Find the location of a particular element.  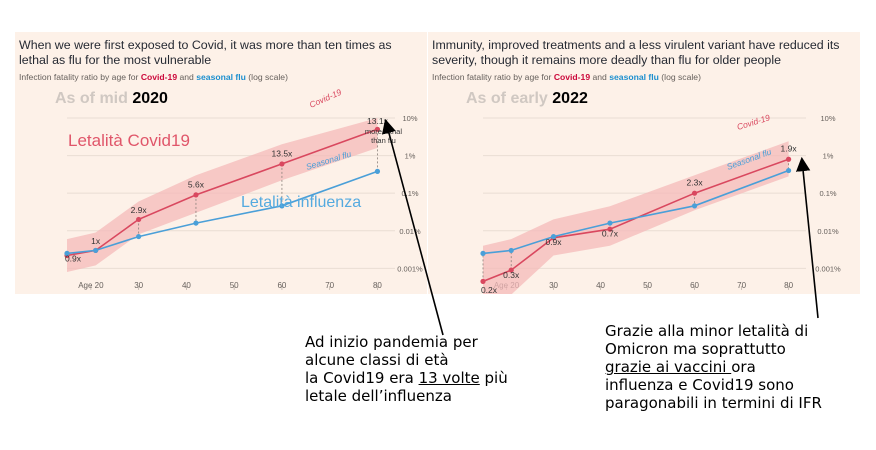

covid-uncertainty-band is located at coordinates (222, 195).